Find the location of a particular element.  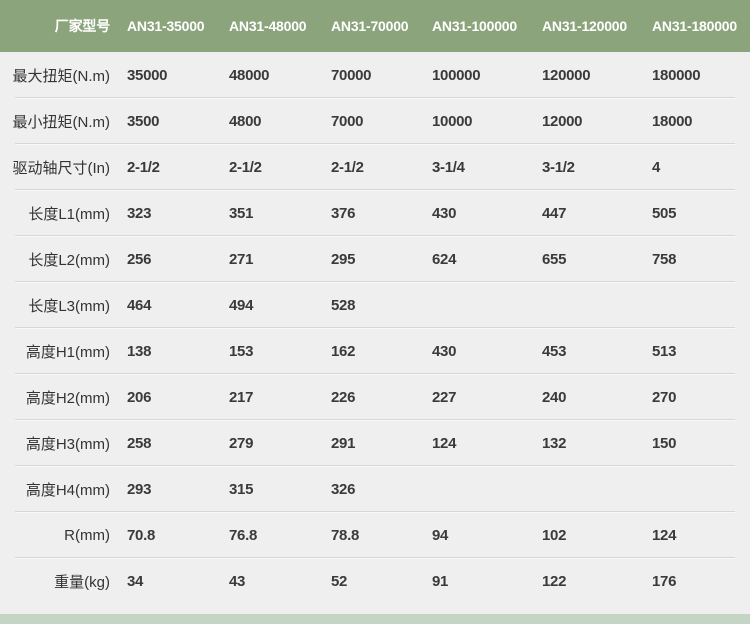

cell-value: 323 is located at coordinates (139, 213).